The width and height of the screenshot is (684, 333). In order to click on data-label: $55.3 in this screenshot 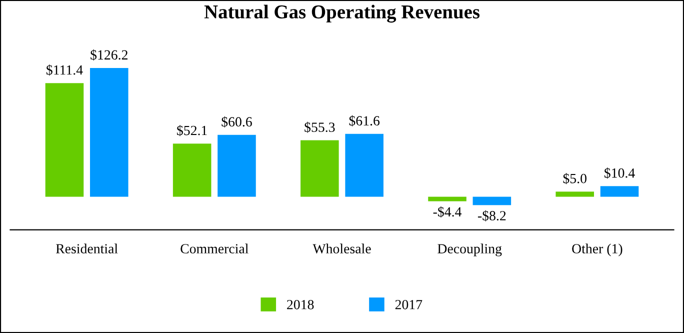, I will do `click(319, 127)`.